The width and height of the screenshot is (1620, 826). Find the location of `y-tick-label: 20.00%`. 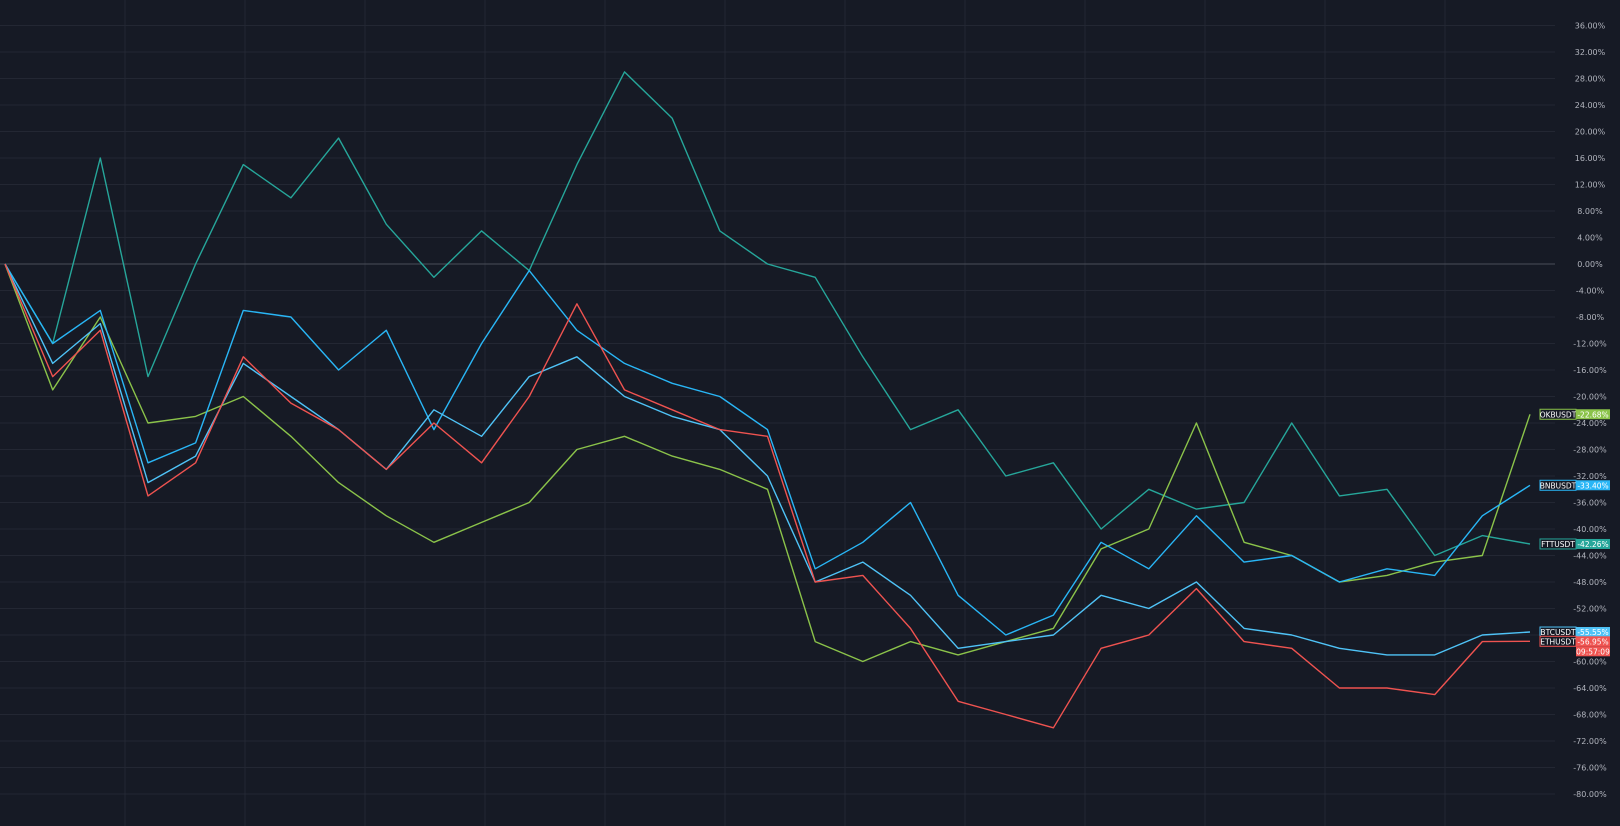

y-tick-label: 20.00% is located at coordinates (1590, 132).